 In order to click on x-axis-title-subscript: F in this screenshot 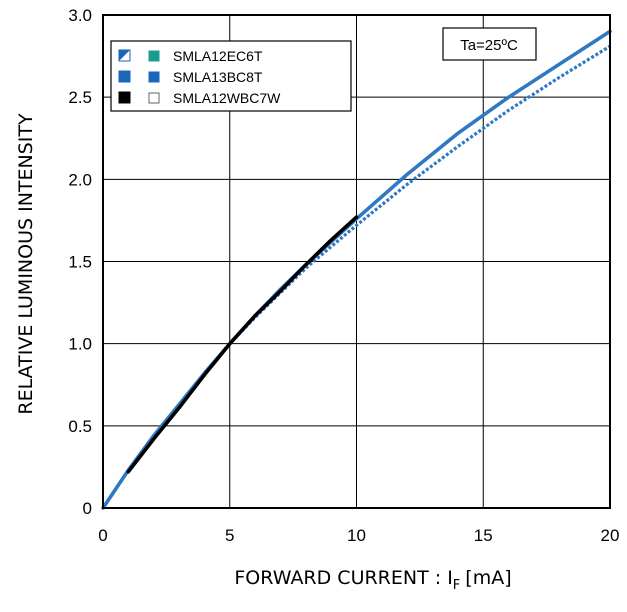, I will do `click(456, 585)`.